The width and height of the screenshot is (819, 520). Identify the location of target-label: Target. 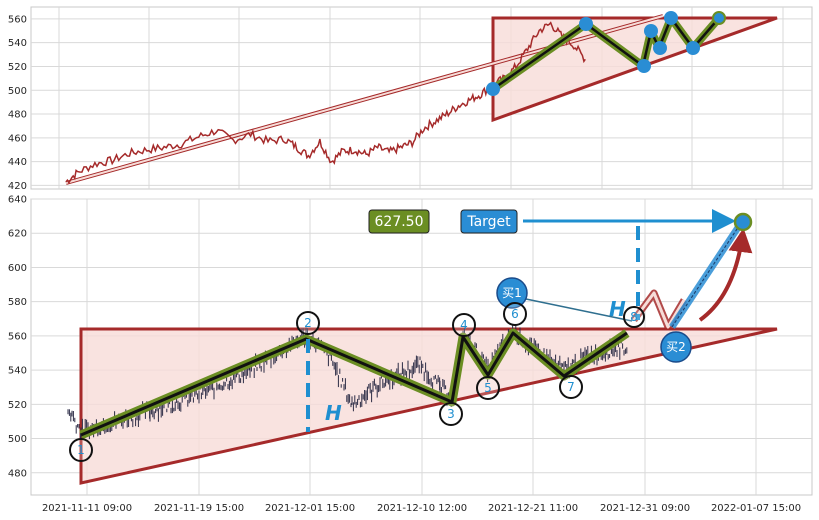
(488, 222).